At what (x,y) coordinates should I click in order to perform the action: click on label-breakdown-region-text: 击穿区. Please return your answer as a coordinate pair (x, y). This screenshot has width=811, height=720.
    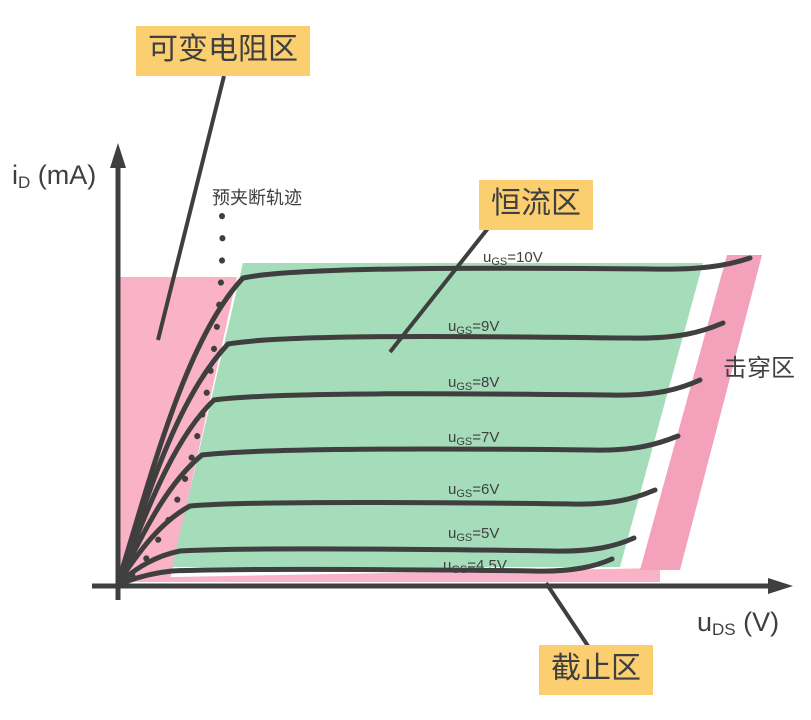
    Looking at the image, I should click on (759, 368).